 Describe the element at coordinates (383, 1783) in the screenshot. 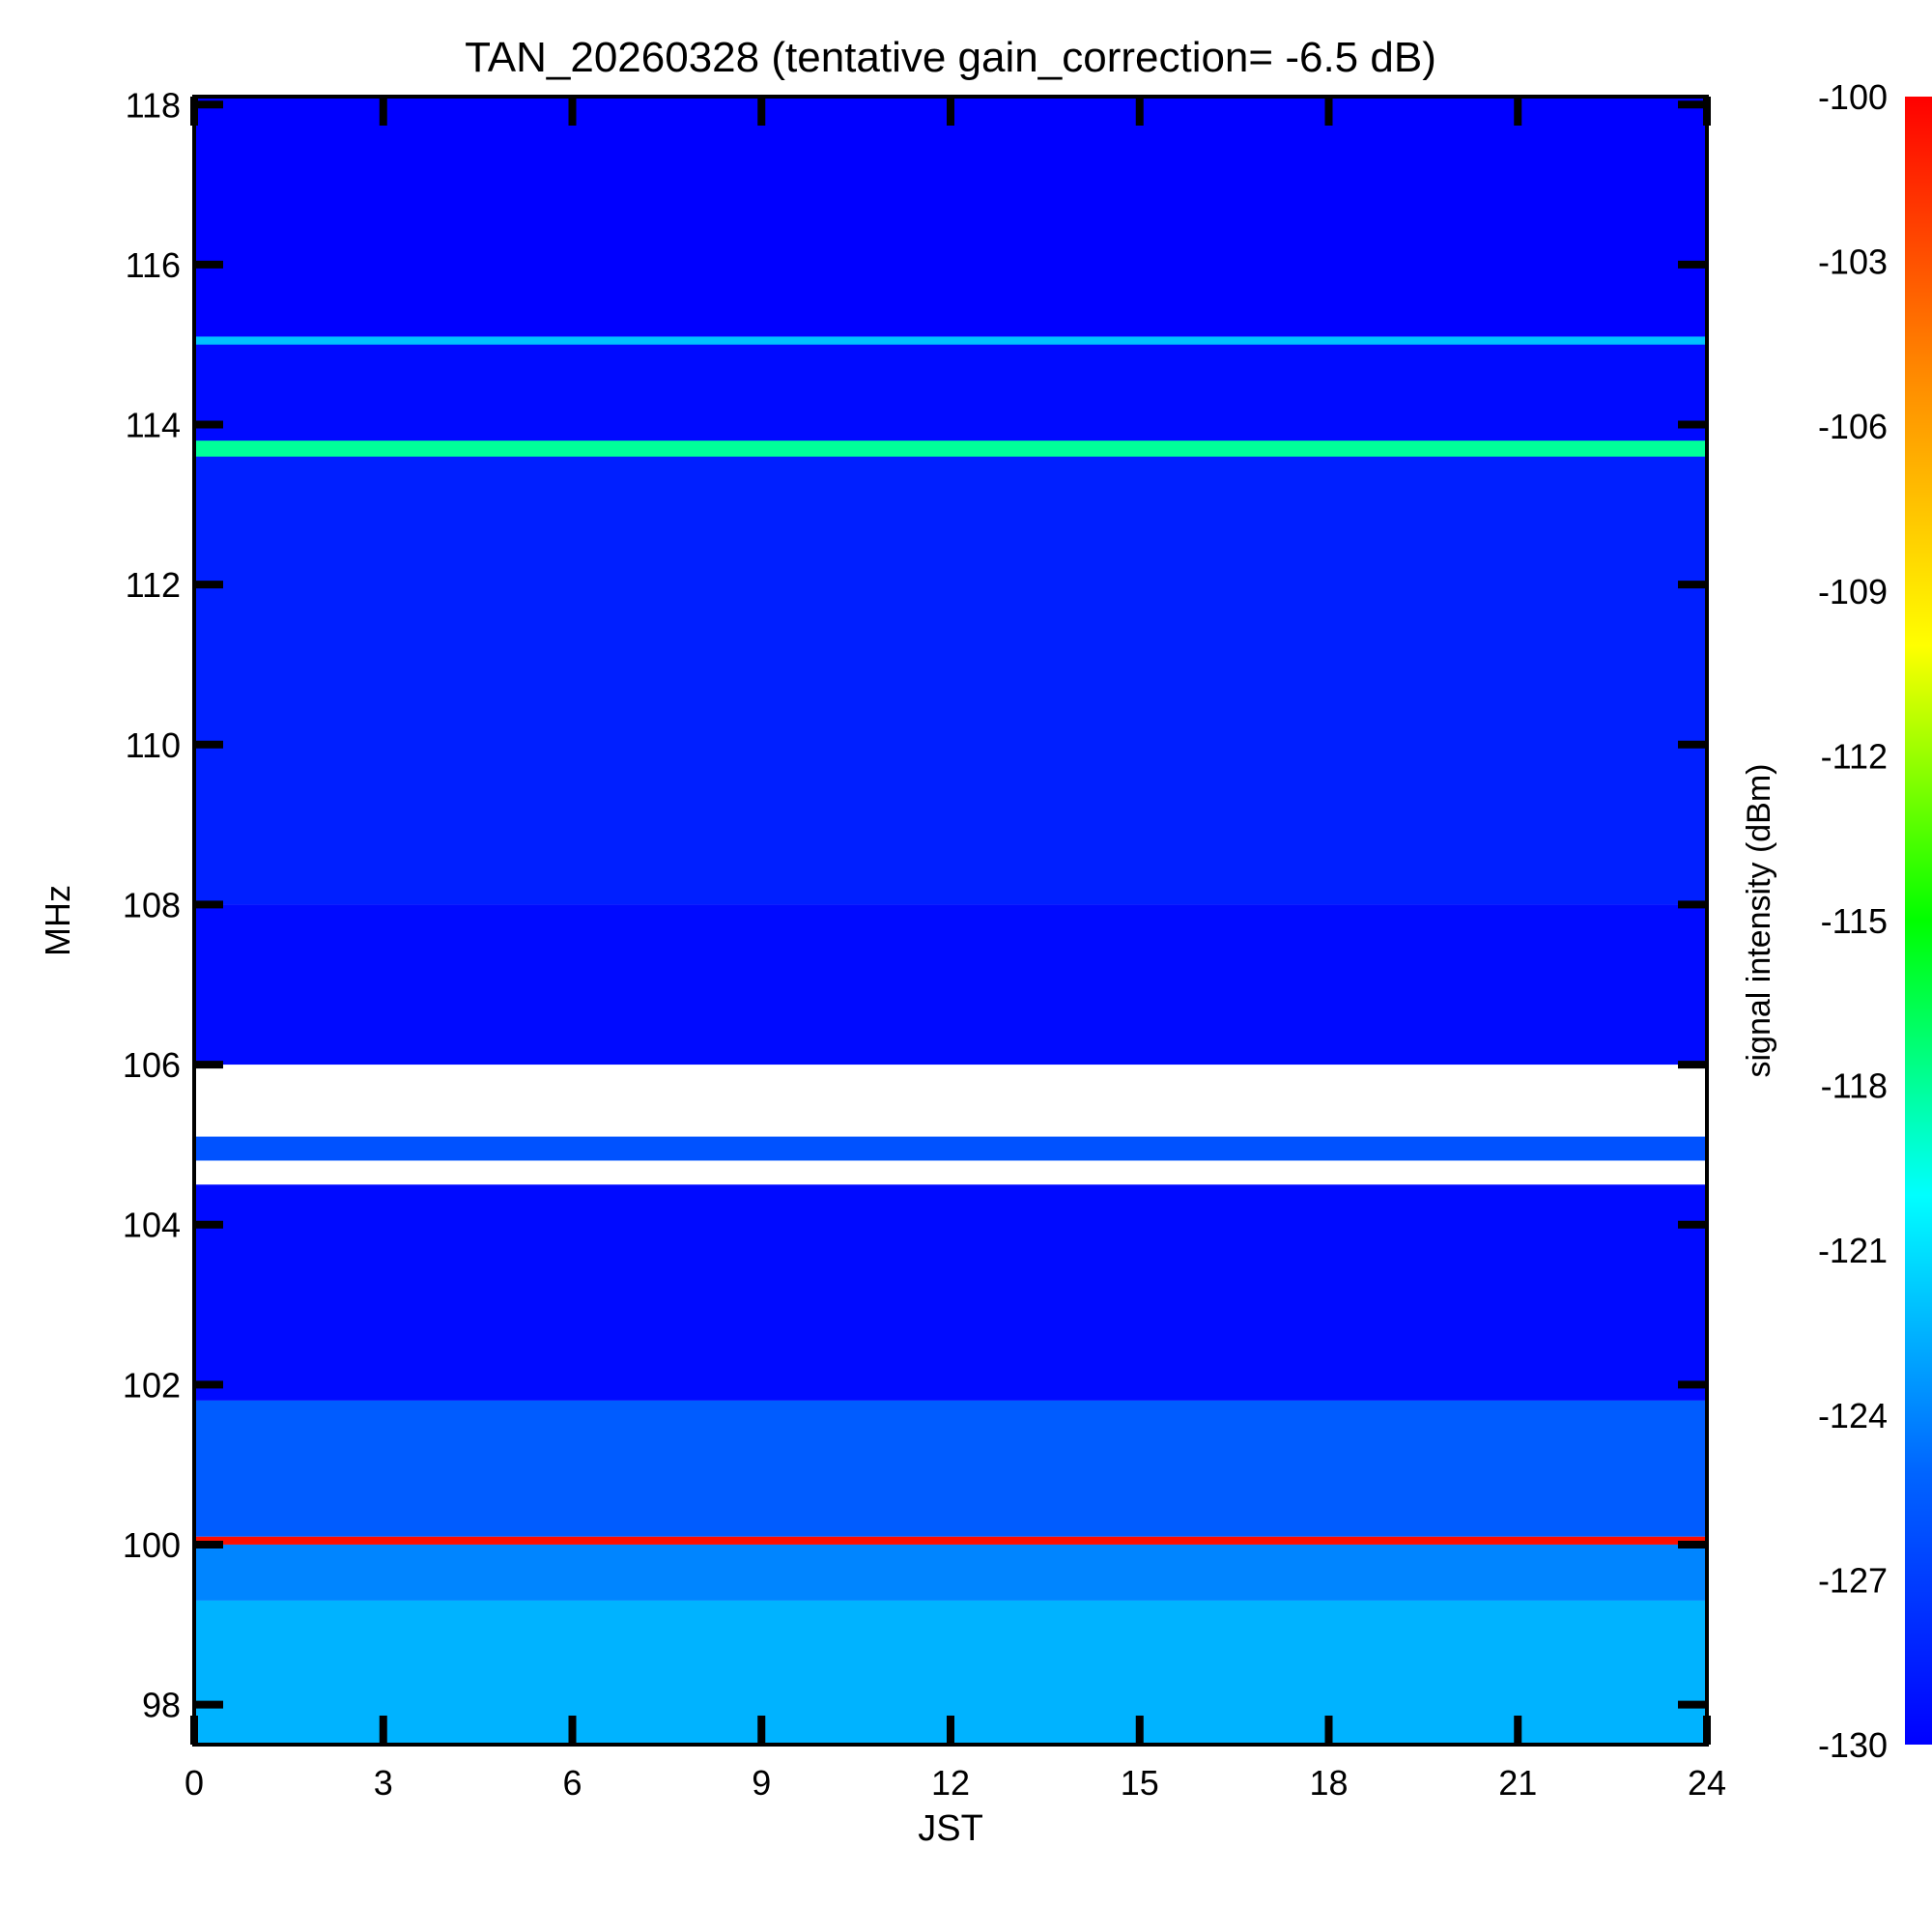

I see `x-tick-label: 3` at that location.